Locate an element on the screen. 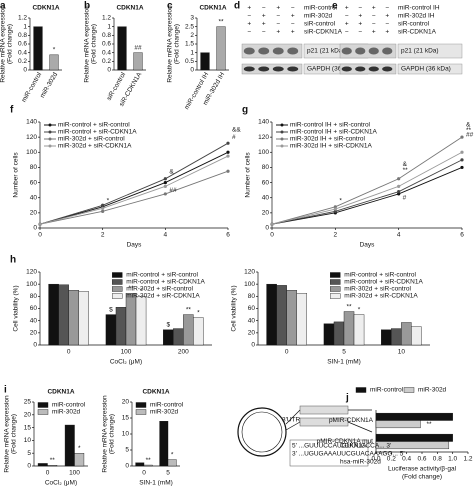 The height and width of the screenshot is (495, 474). significance-mark: $ is located at coordinates (168, 325).